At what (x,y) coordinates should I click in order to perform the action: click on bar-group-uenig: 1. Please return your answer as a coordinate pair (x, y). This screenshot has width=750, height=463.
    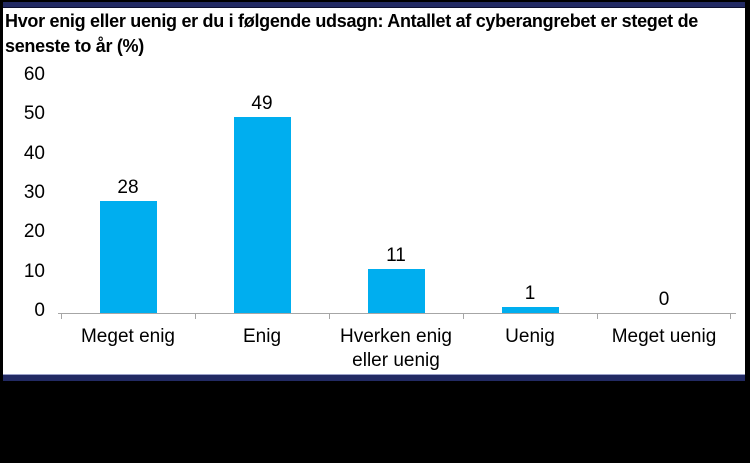
    Looking at the image, I should click on (530, 193).